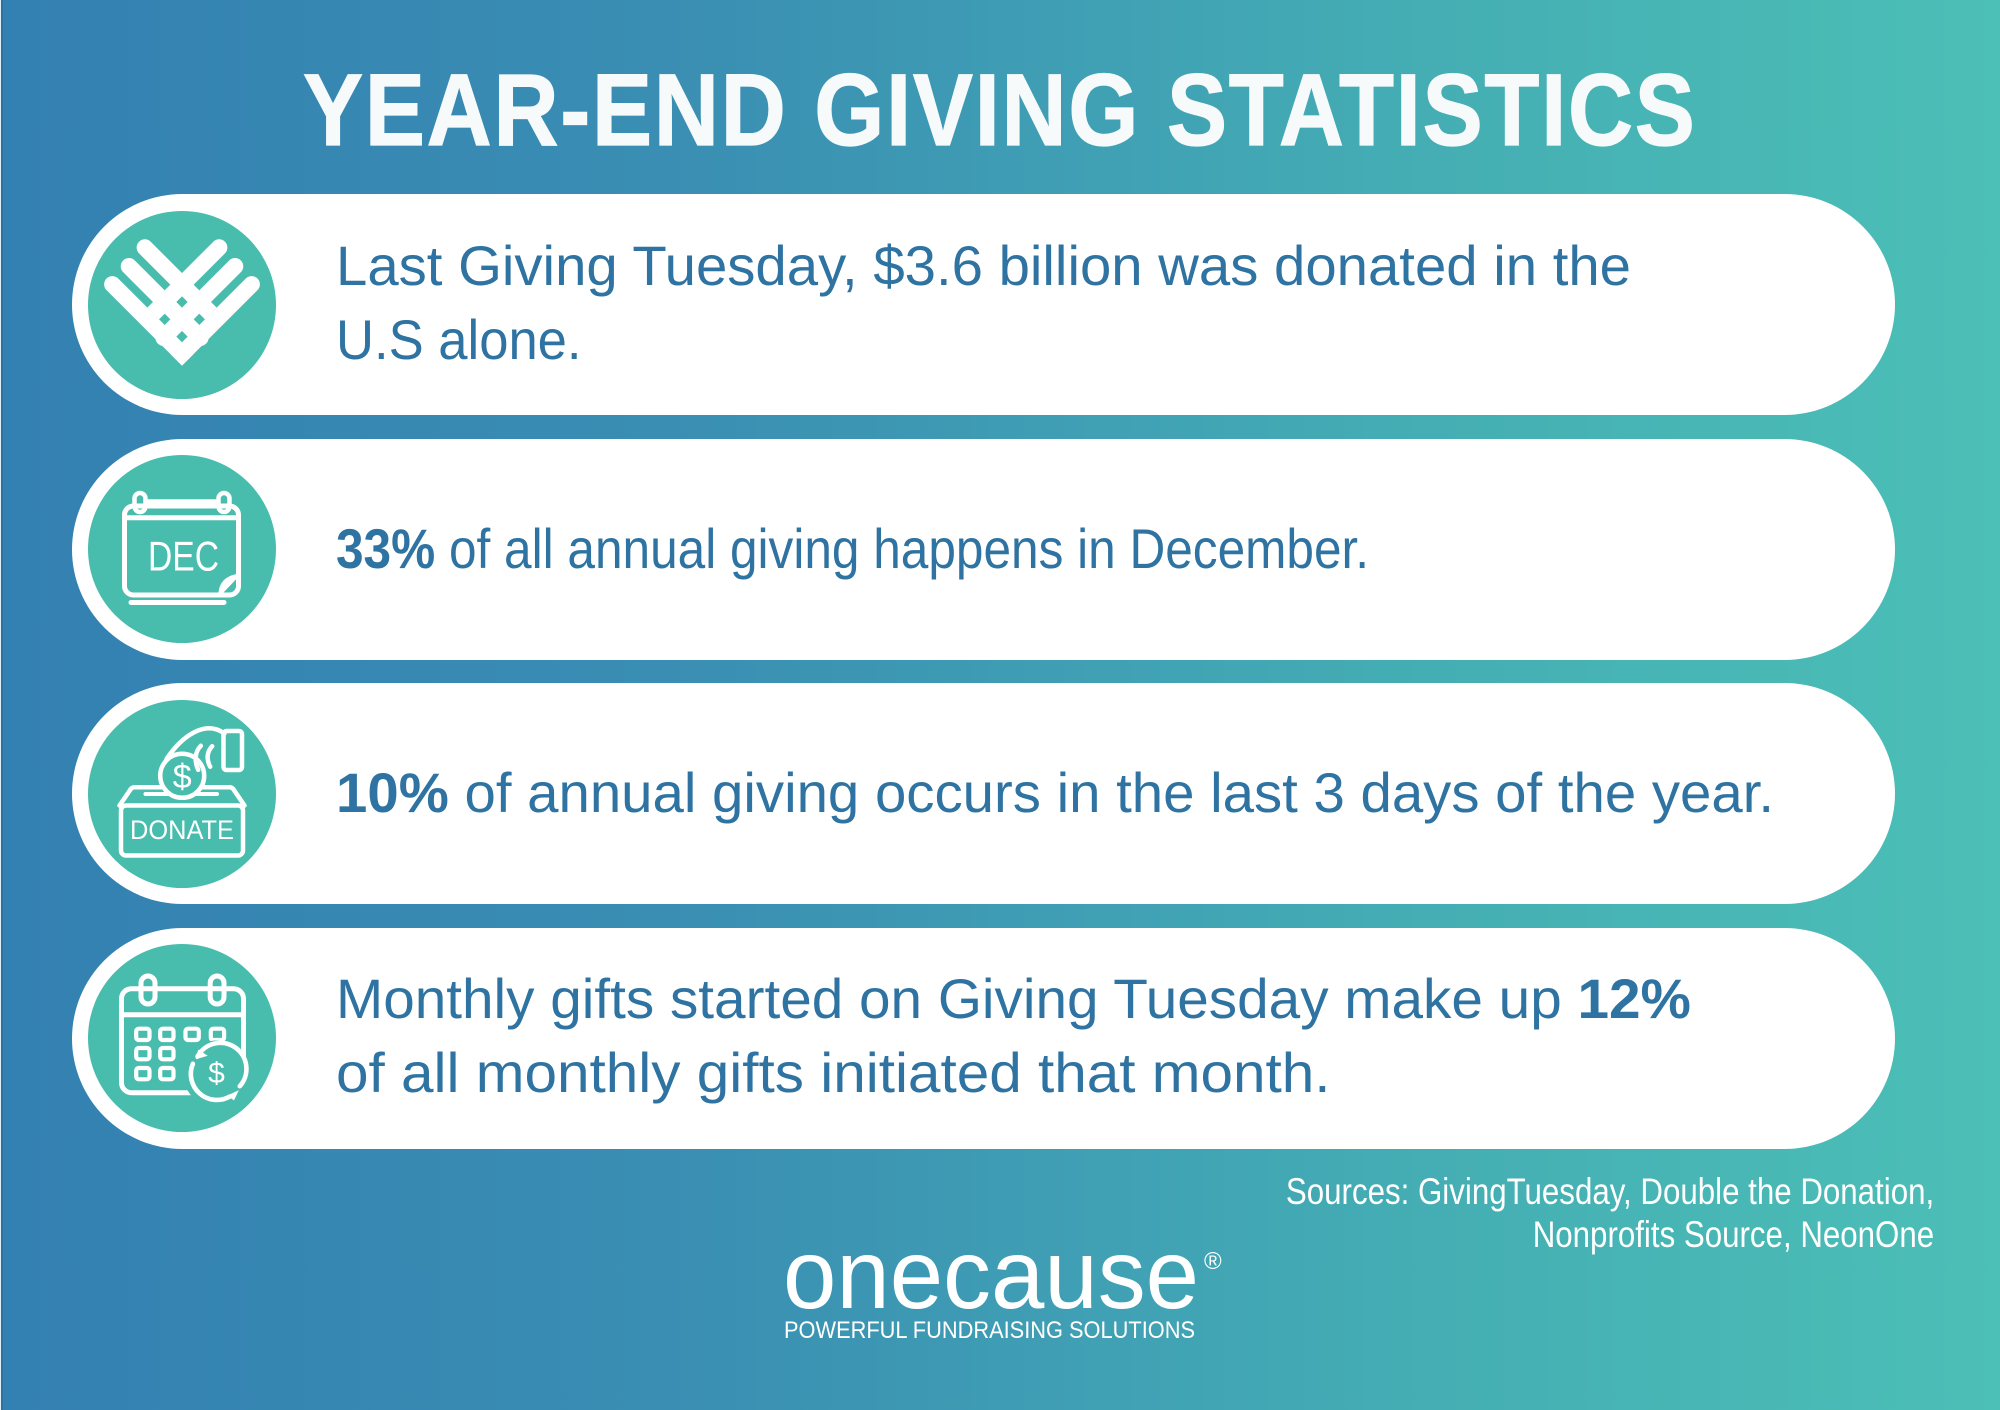 The width and height of the screenshot is (2000, 1410). What do you see at coordinates (182, 830) in the screenshot?
I see `svg-text: DONATE` at bounding box center [182, 830].